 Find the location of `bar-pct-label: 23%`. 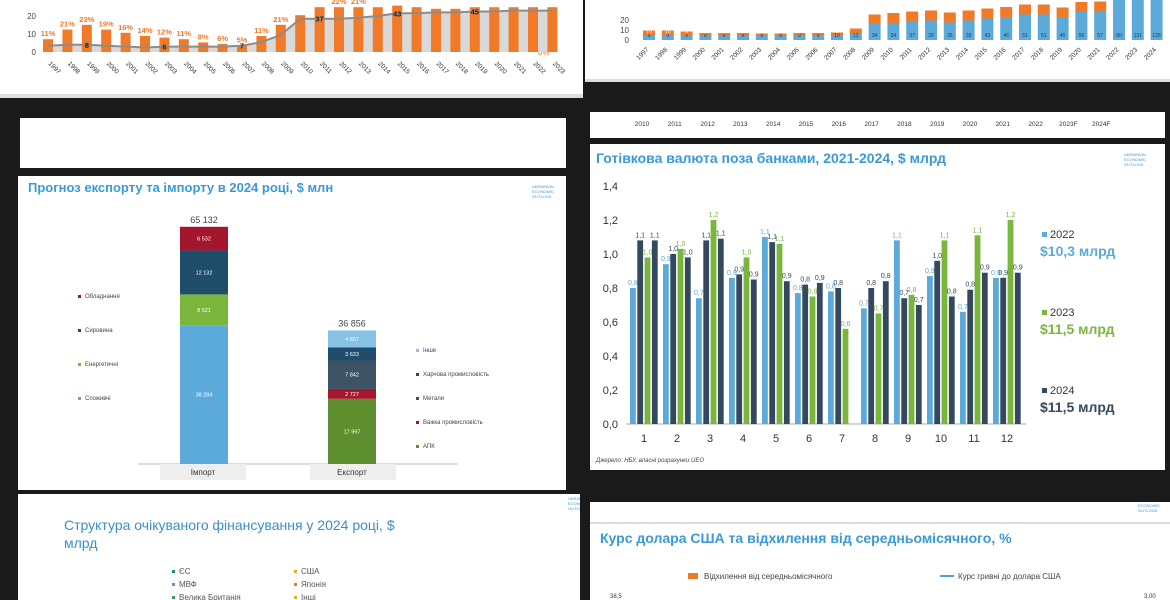

bar-pct-label: 23% is located at coordinates (86, 19).